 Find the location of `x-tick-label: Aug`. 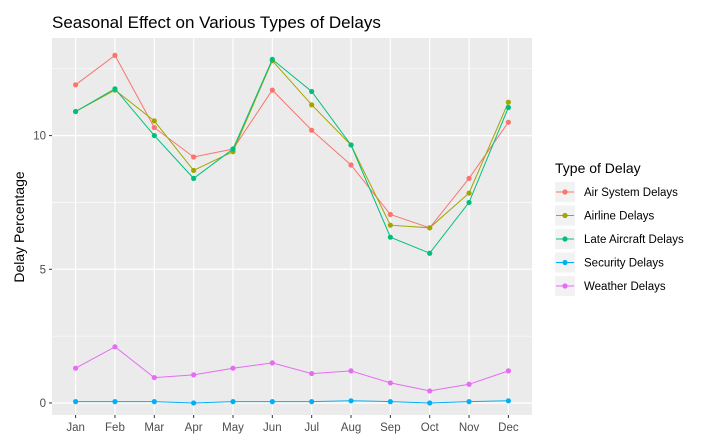

x-tick-label: Aug is located at coordinates (351, 428).